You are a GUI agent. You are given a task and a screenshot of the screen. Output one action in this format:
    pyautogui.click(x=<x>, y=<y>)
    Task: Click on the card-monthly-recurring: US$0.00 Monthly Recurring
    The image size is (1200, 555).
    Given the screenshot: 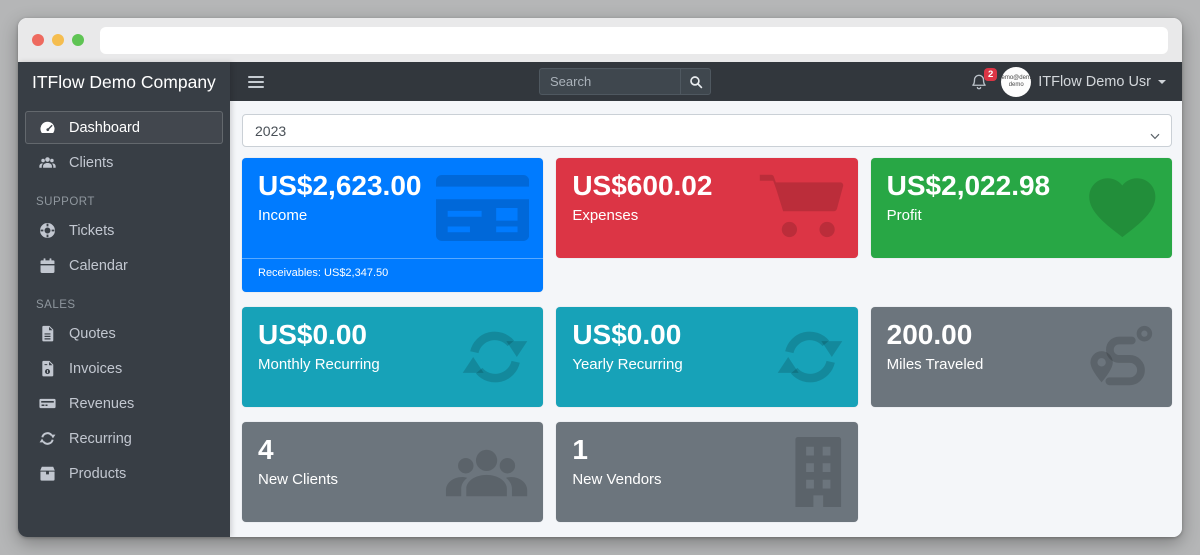 What is the action you would take?
    pyautogui.click(x=393, y=357)
    